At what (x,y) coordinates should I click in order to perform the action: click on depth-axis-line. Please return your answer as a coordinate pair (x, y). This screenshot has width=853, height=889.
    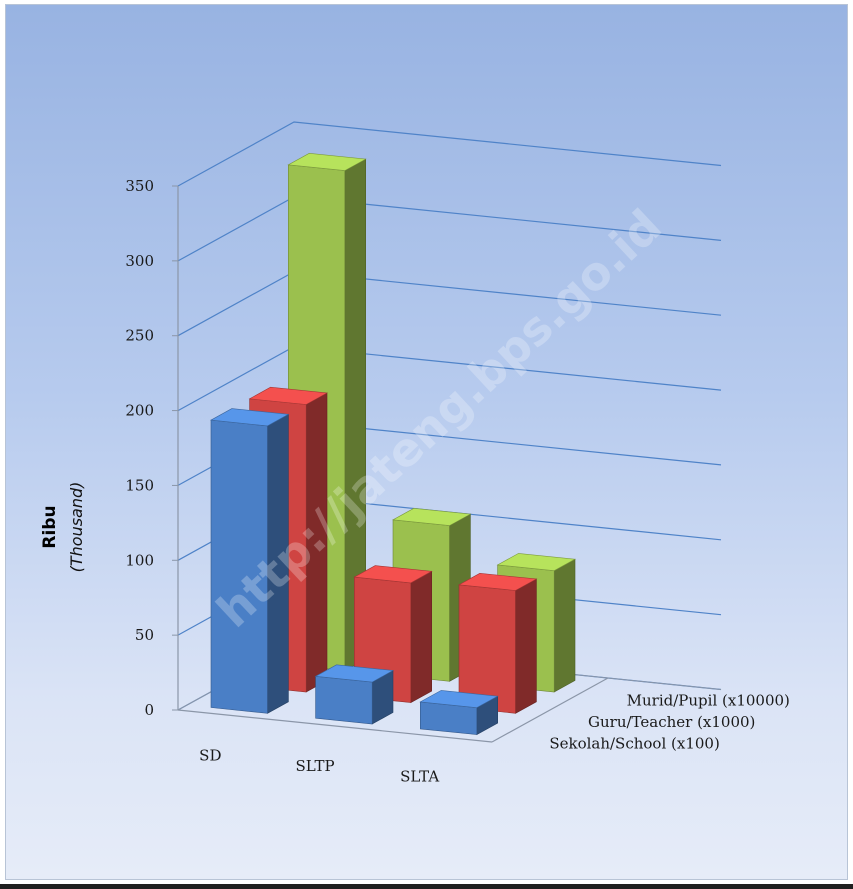
    Looking at the image, I should click on (550, 710).